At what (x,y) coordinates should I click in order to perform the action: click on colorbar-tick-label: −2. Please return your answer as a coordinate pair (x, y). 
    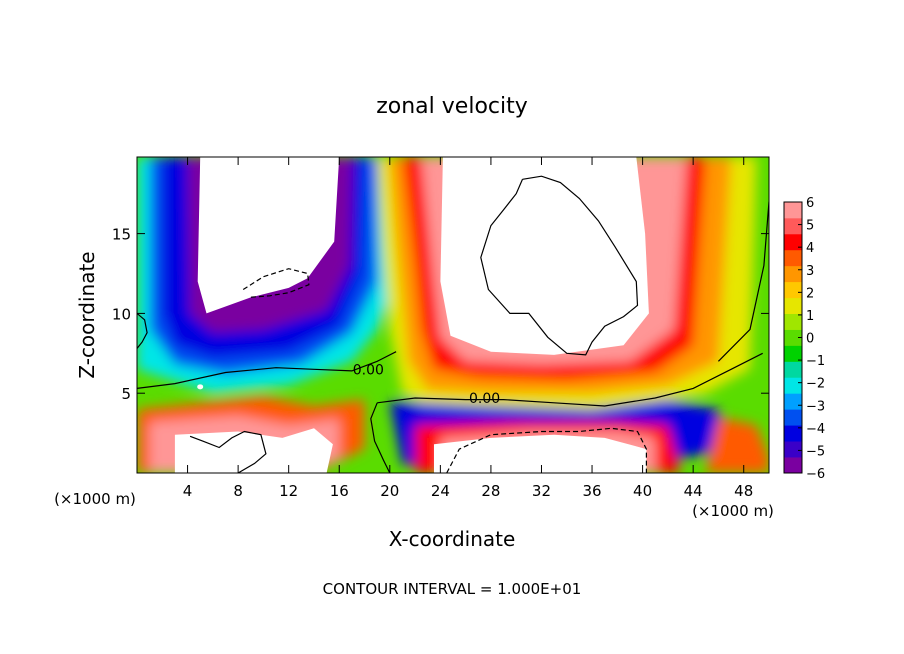
    Looking at the image, I should click on (815, 384).